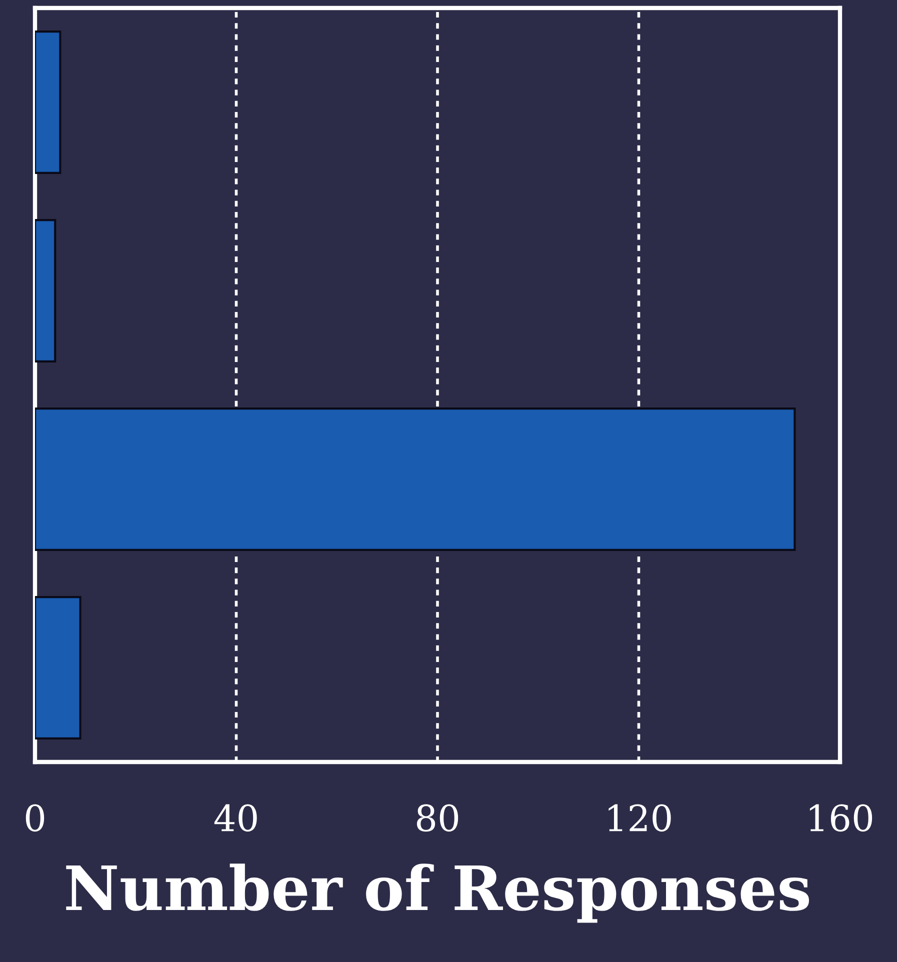 The height and width of the screenshot is (962, 897). What do you see at coordinates (437, 818) in the screenshot?
I see `x-tick-label: 80` at bounding box center [437, 818].